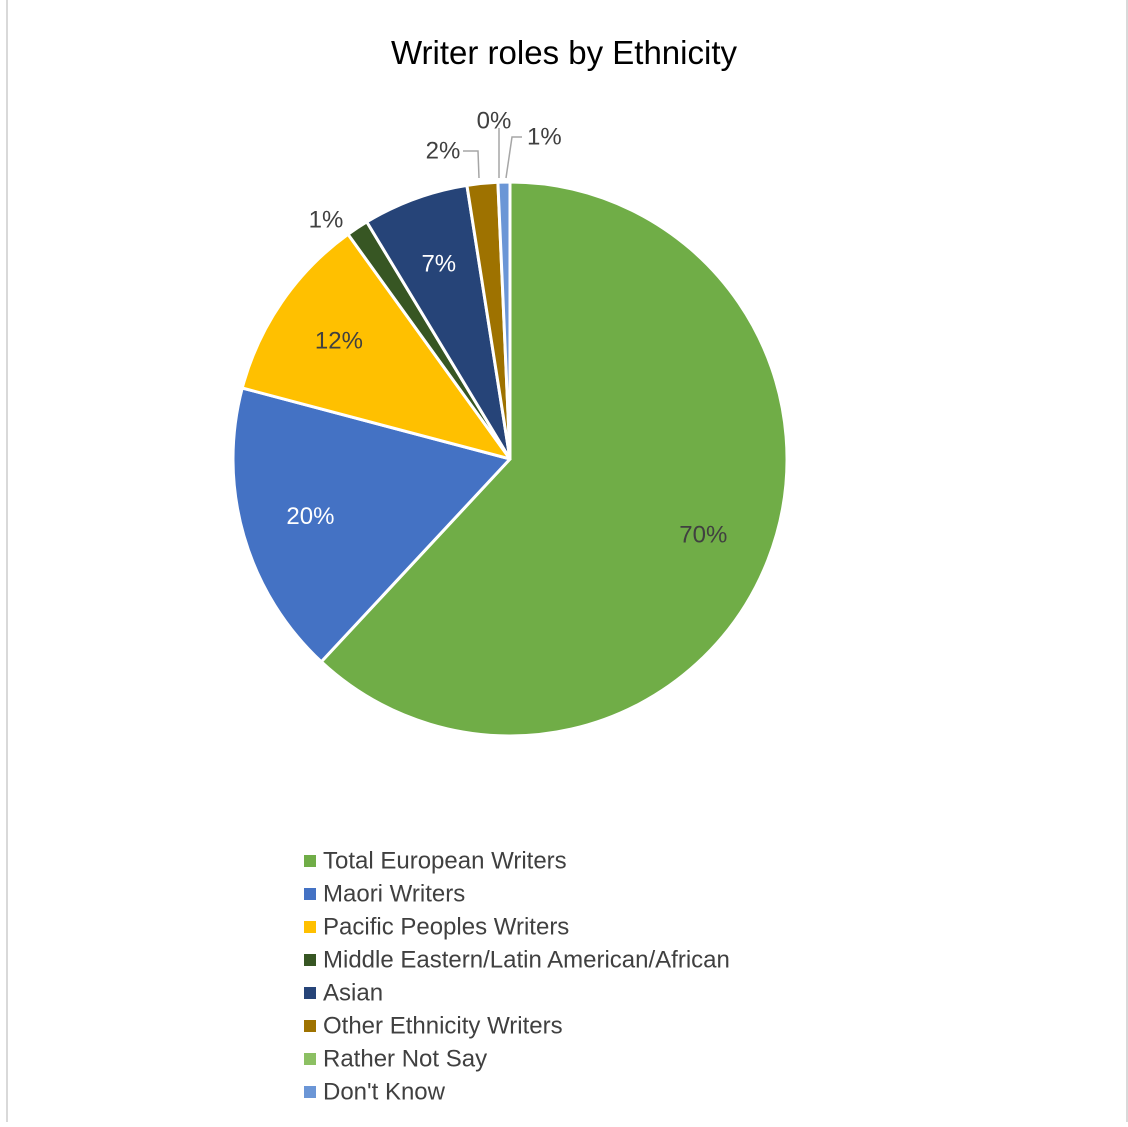 The image size is (1128, 1127). What do you see at coordinates (405, 1059) in the screenshot?
I see `legend-label-rather-not-say: Rather Not Say` at bounding box center [405, 1059].